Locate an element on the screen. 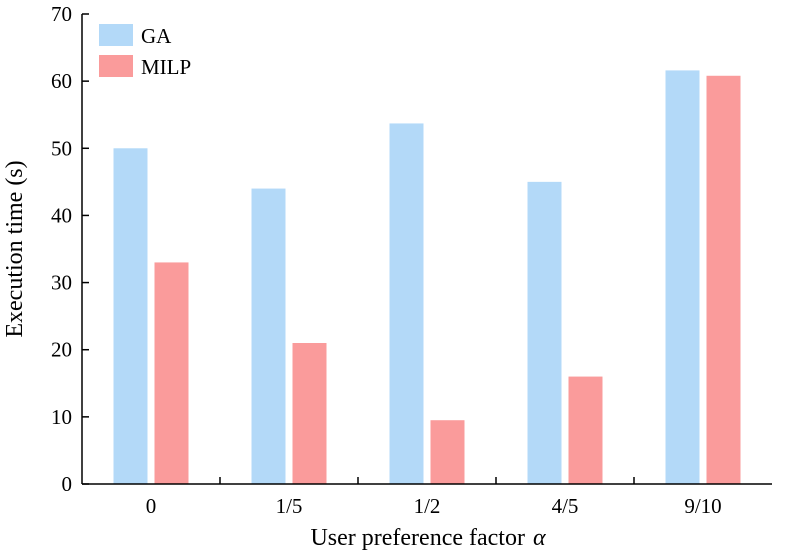  legend-swatch-ga is located at coordinates (116, 35).